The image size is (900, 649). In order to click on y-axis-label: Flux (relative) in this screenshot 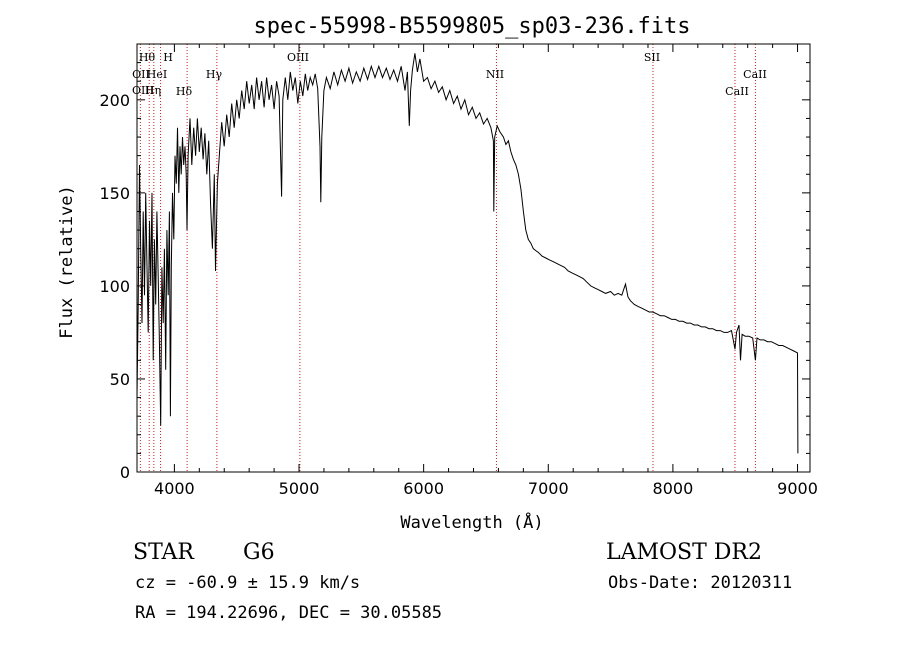, I will do `click(67, 262)`.